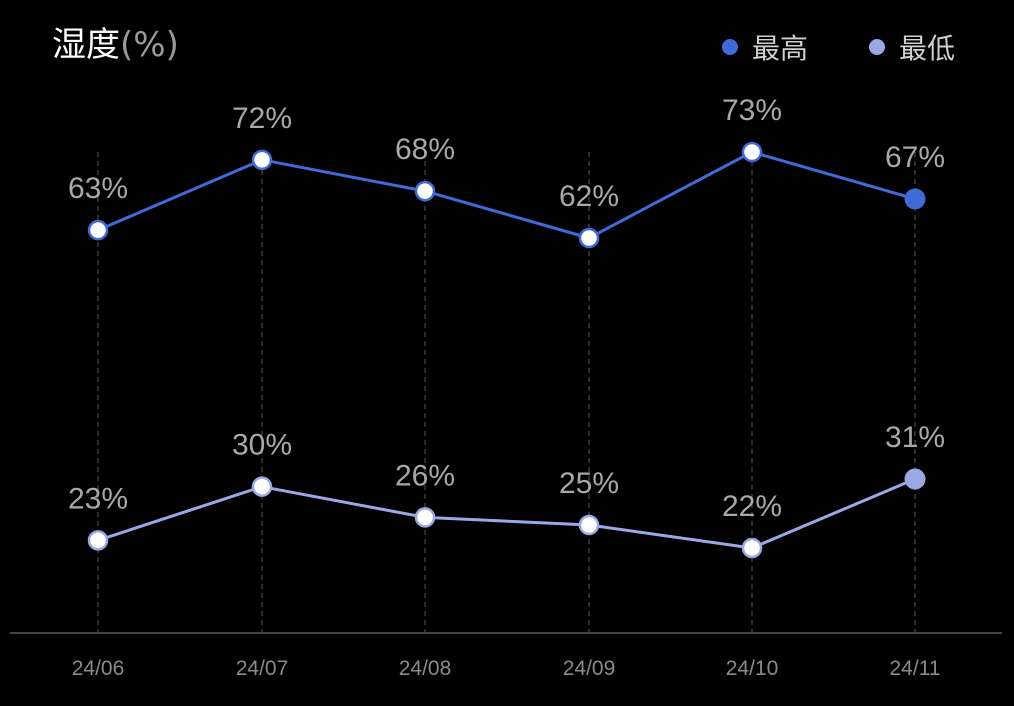  Describe the element at coordinates (915, 668) in the screenshot. I see `x-tick-label: 24/11` at that location.